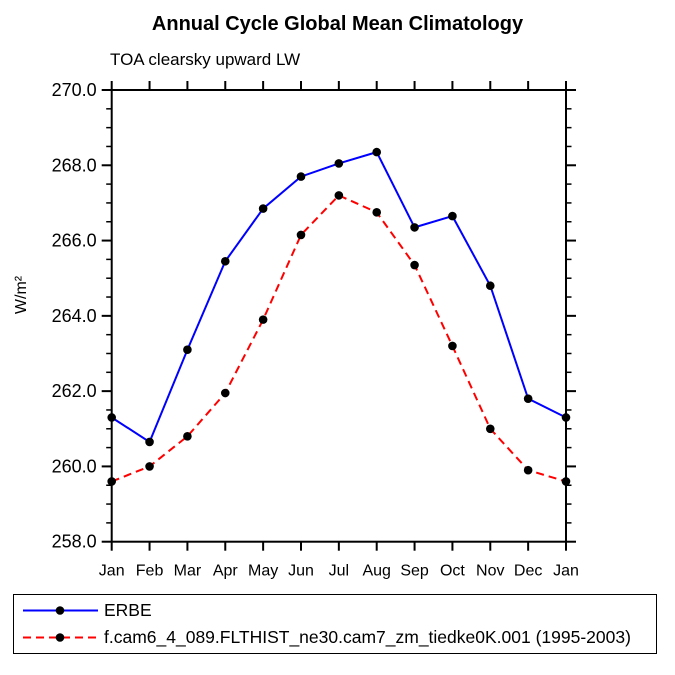  Describe the element at coordinates (528, 571) in the screenshot. I see `x-tick-label: Dec` at that location.